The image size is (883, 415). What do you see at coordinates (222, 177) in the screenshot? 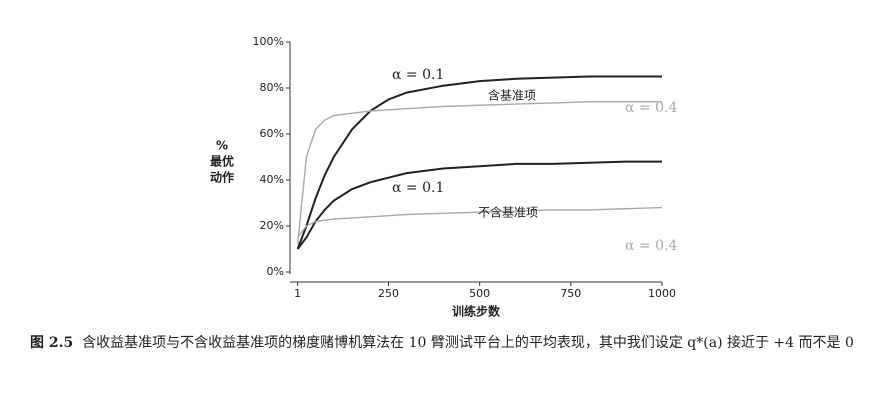
I see `y-axis-label: 动作` at bounding box center [222, 177].